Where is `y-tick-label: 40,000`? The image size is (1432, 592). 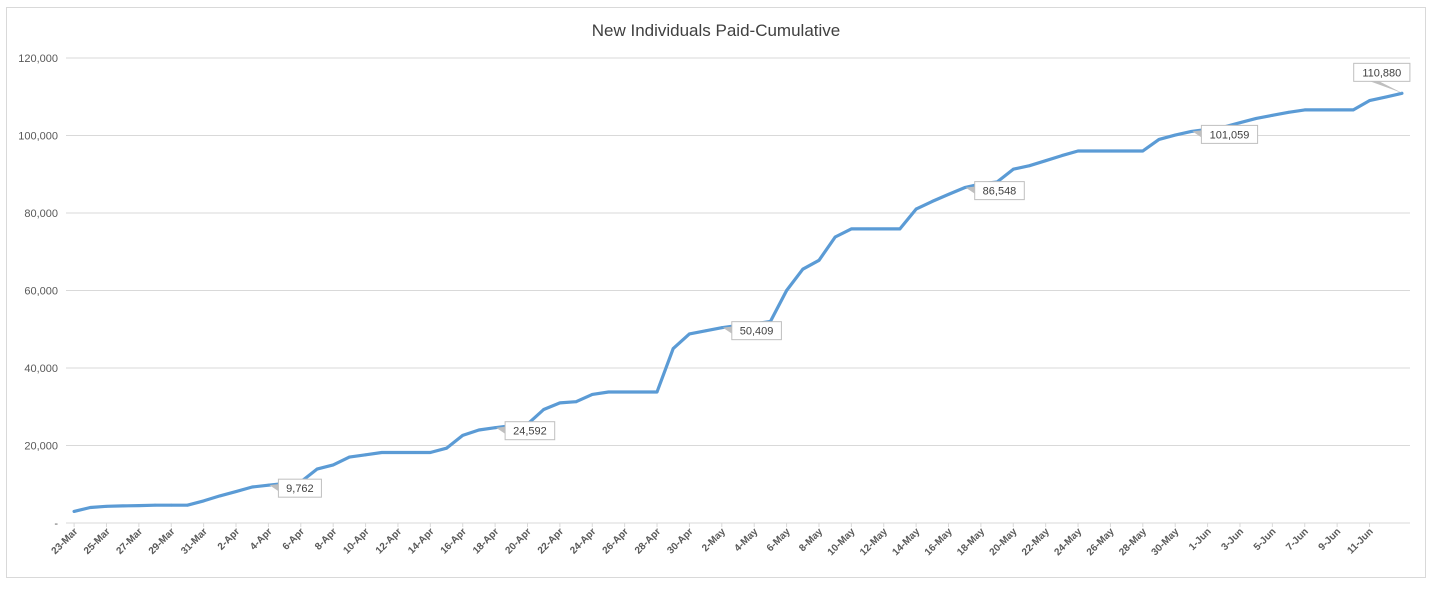
y-tick-label: 40,000 is located at coordinates (41, 369).